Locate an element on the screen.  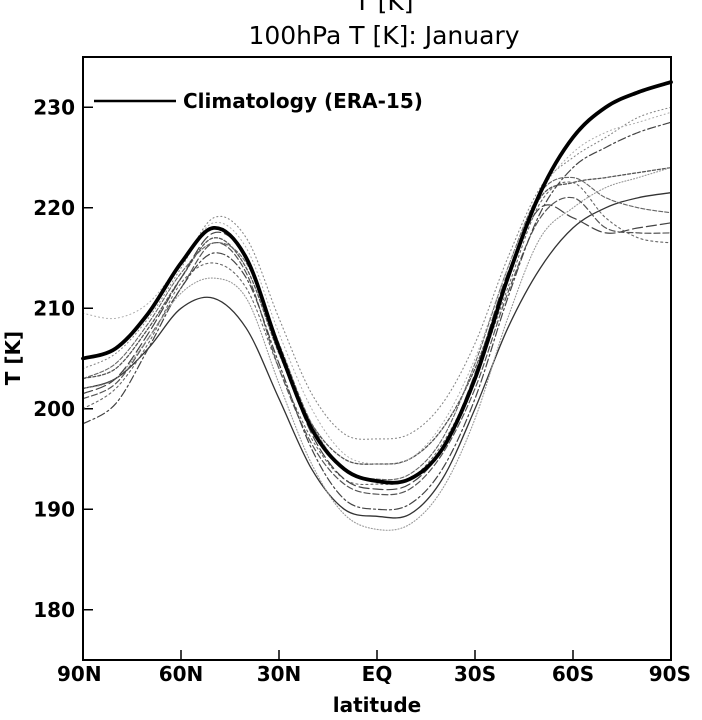
legend: Climatology (ERA-15) is located at coordinates (258, 101).